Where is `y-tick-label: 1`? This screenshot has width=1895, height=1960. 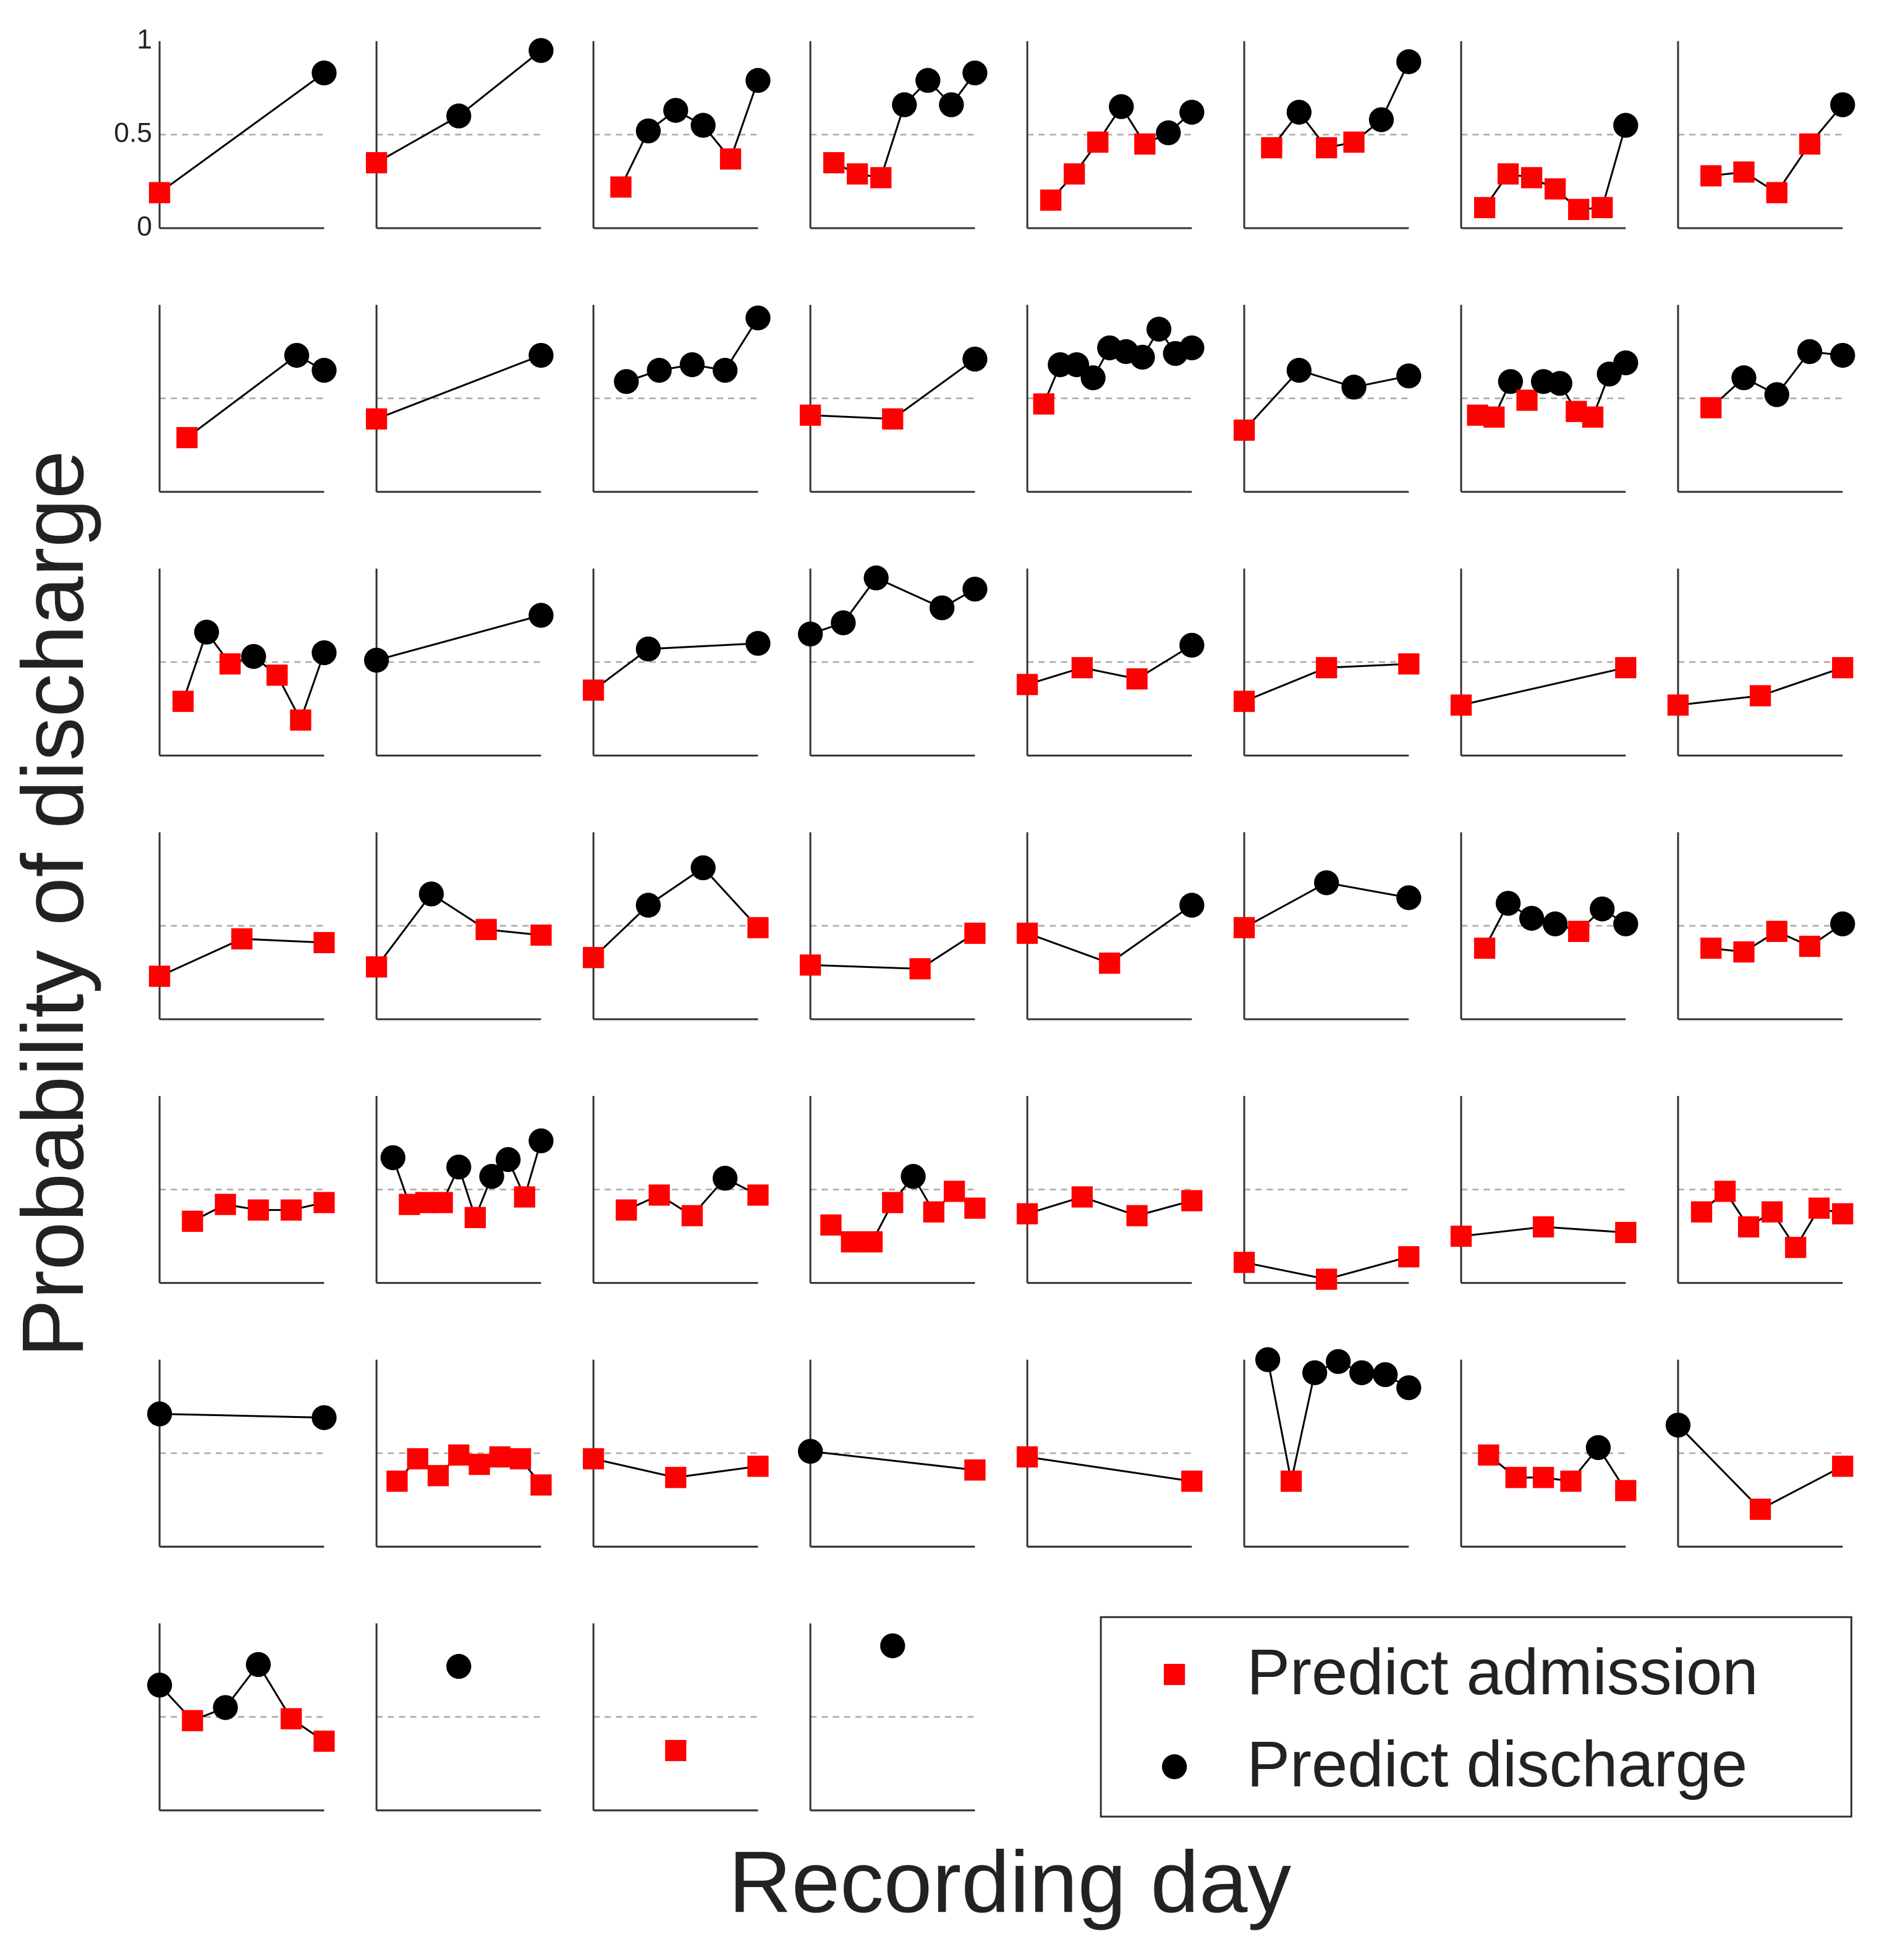
y-tick-label: 1 is located at coordinates (145, 39).